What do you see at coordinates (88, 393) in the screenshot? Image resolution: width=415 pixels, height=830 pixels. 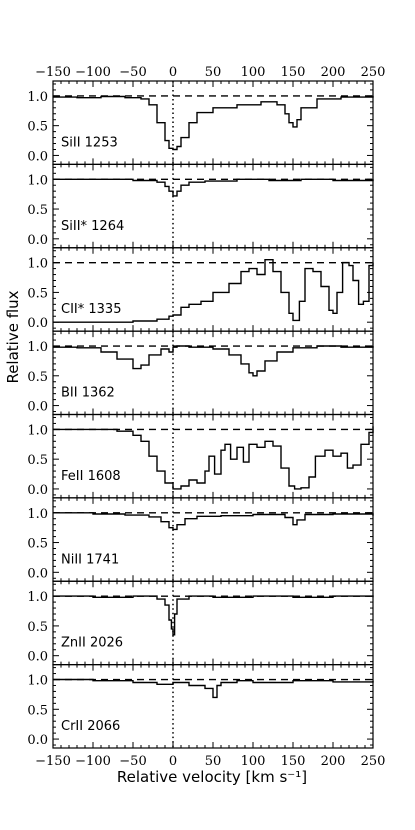 I see `ion-label: BII 1362` at bounding box center [88, 393].